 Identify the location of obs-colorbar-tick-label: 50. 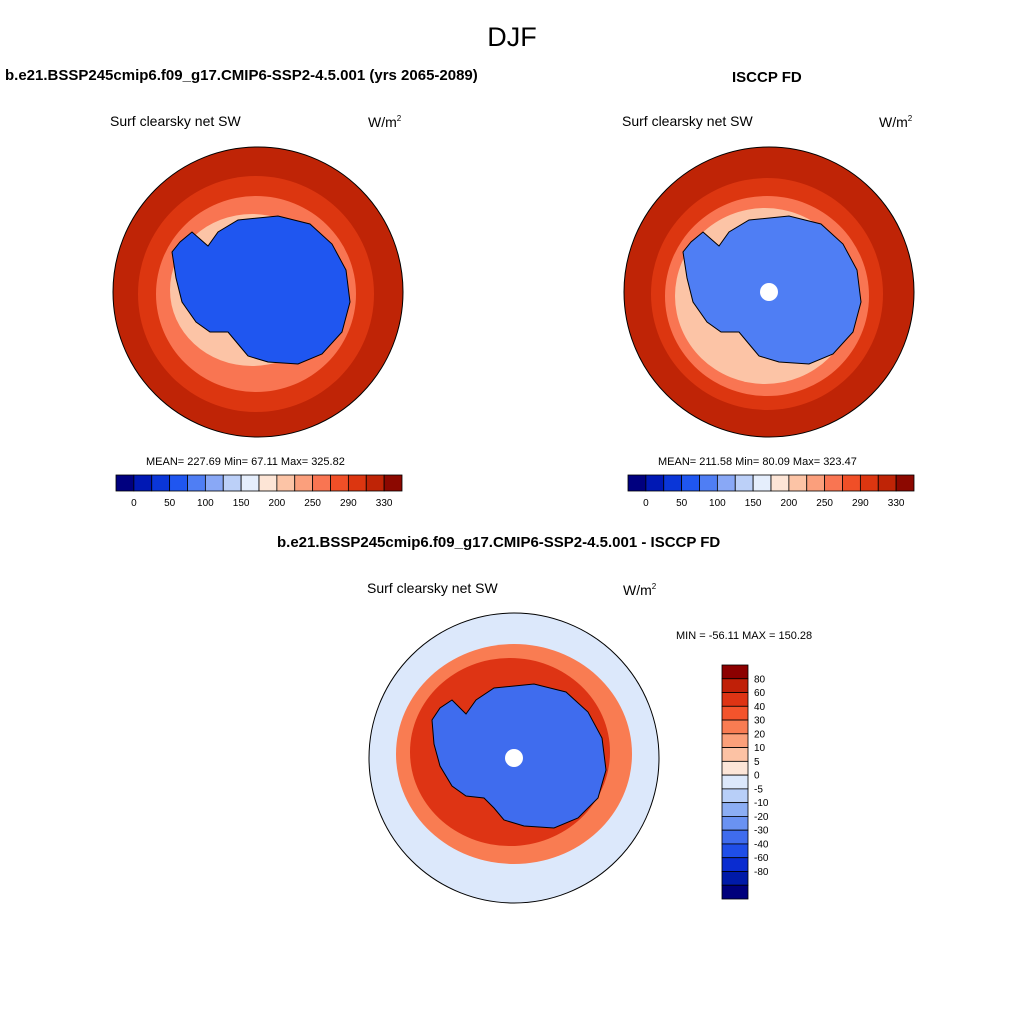
(682, 503).